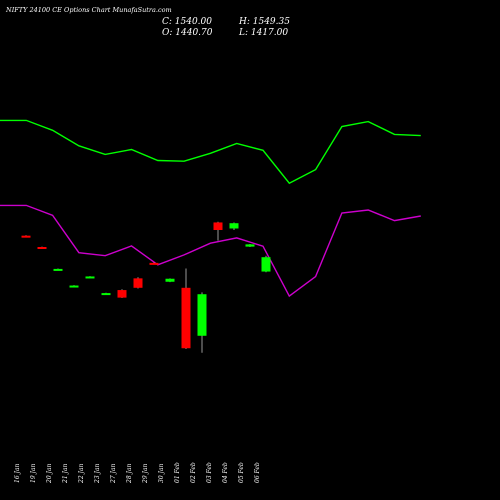 The image size is (500, 500). I want to click on ohlc-low: L: 1417.00, so click(264, 33).